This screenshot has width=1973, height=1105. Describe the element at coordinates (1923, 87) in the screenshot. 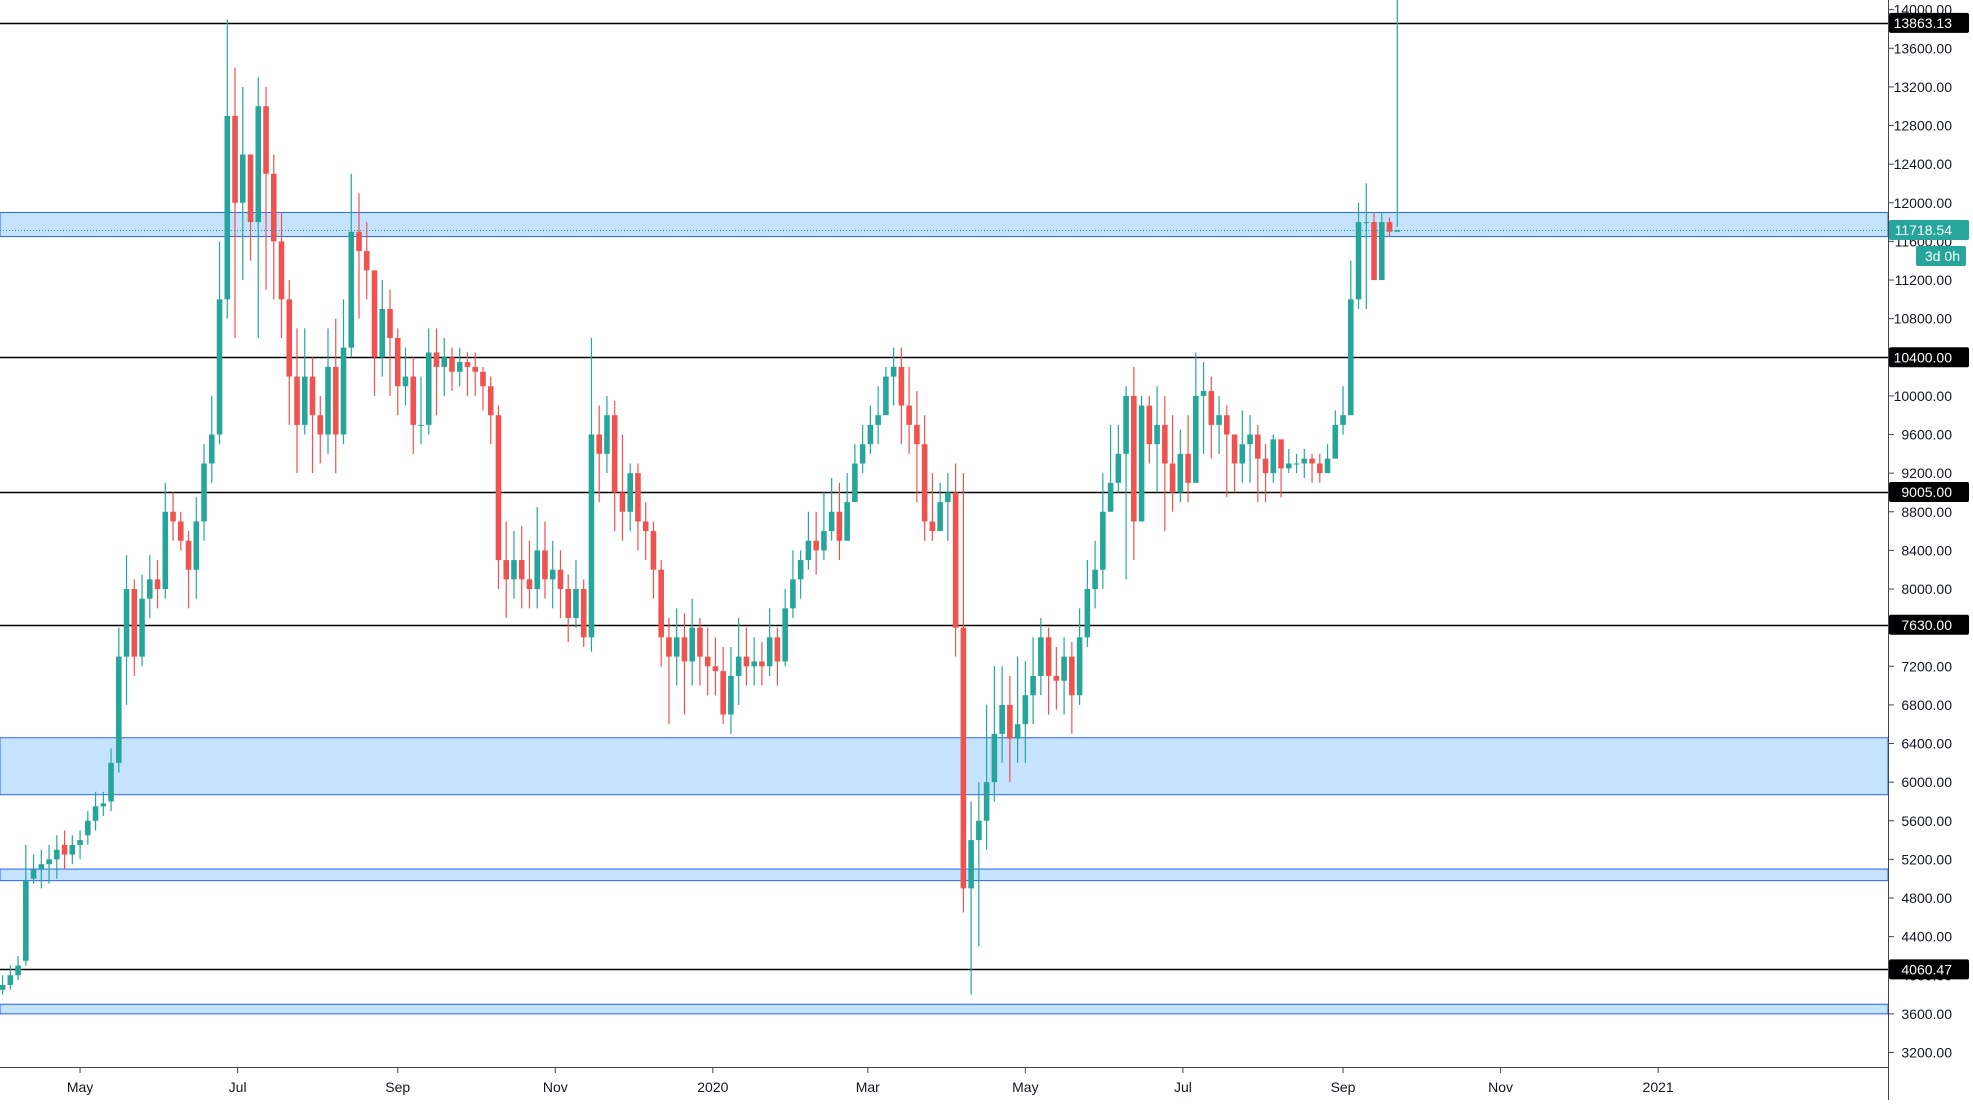

I see `price-tick-label: 13200.00` at that location.